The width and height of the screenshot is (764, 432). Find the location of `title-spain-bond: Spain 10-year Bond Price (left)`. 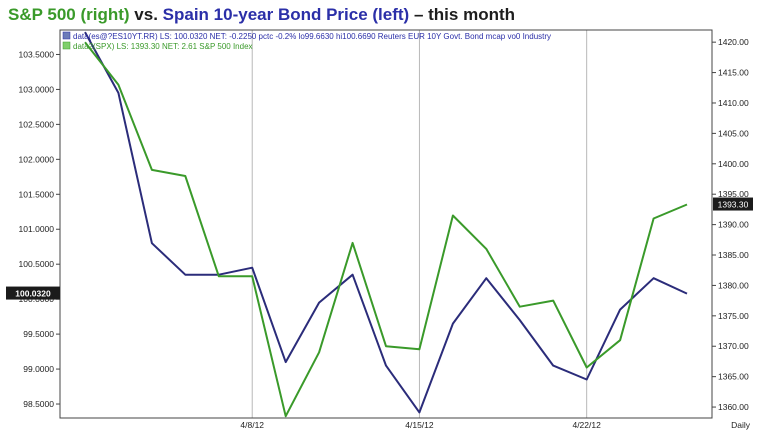

title-spain-bond: Spain 10-year Bond Price (left) is located at coordinates (286, 14).